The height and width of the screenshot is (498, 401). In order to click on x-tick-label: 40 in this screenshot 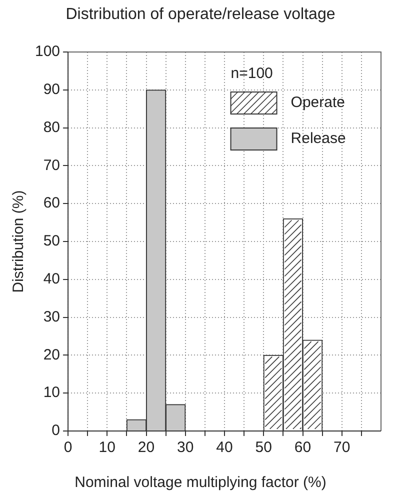, I will do `click(224, 447)`.